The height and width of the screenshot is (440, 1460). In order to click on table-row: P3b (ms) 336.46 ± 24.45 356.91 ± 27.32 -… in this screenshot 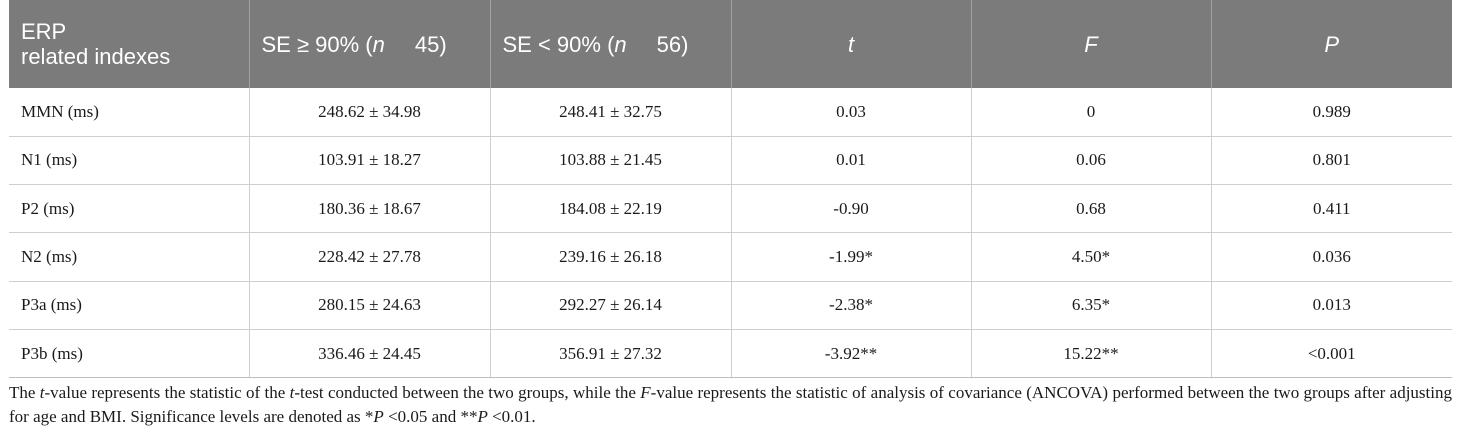, I will do `click(730, 354)`.